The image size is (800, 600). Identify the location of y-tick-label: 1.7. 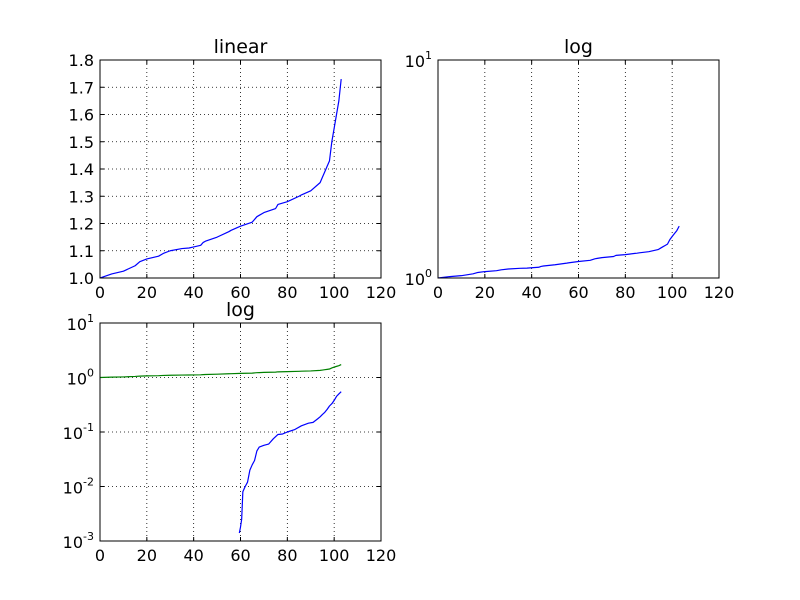
(81, 87).